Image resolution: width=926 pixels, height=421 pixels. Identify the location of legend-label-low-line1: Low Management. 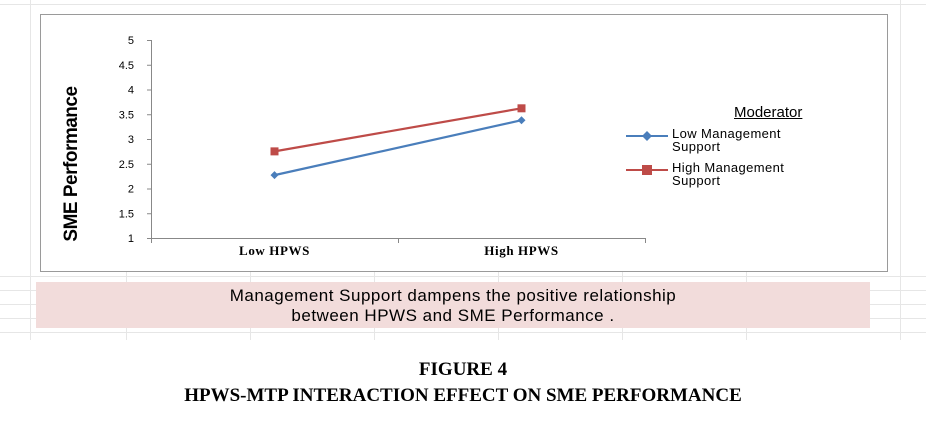
(726, 133).